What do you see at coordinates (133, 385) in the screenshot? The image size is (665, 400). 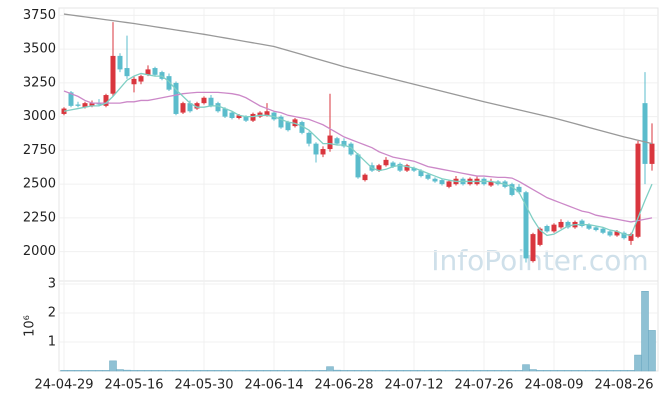 I see `x-tick-label: 24-05-16` at bounding box center [133, 385].